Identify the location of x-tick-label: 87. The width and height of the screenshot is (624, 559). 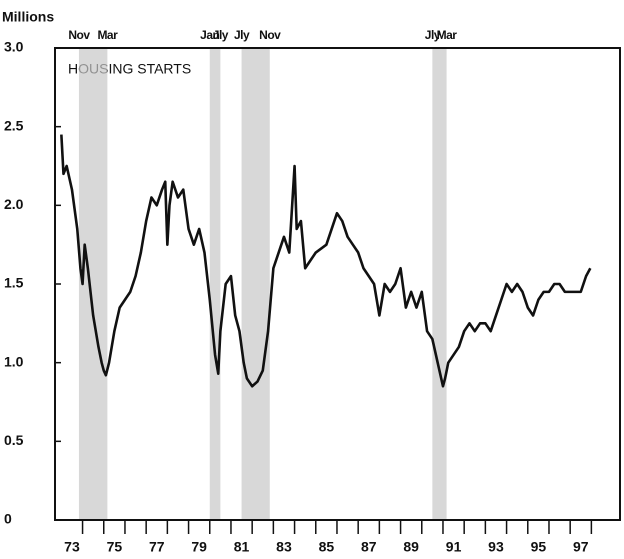
(369, 547).